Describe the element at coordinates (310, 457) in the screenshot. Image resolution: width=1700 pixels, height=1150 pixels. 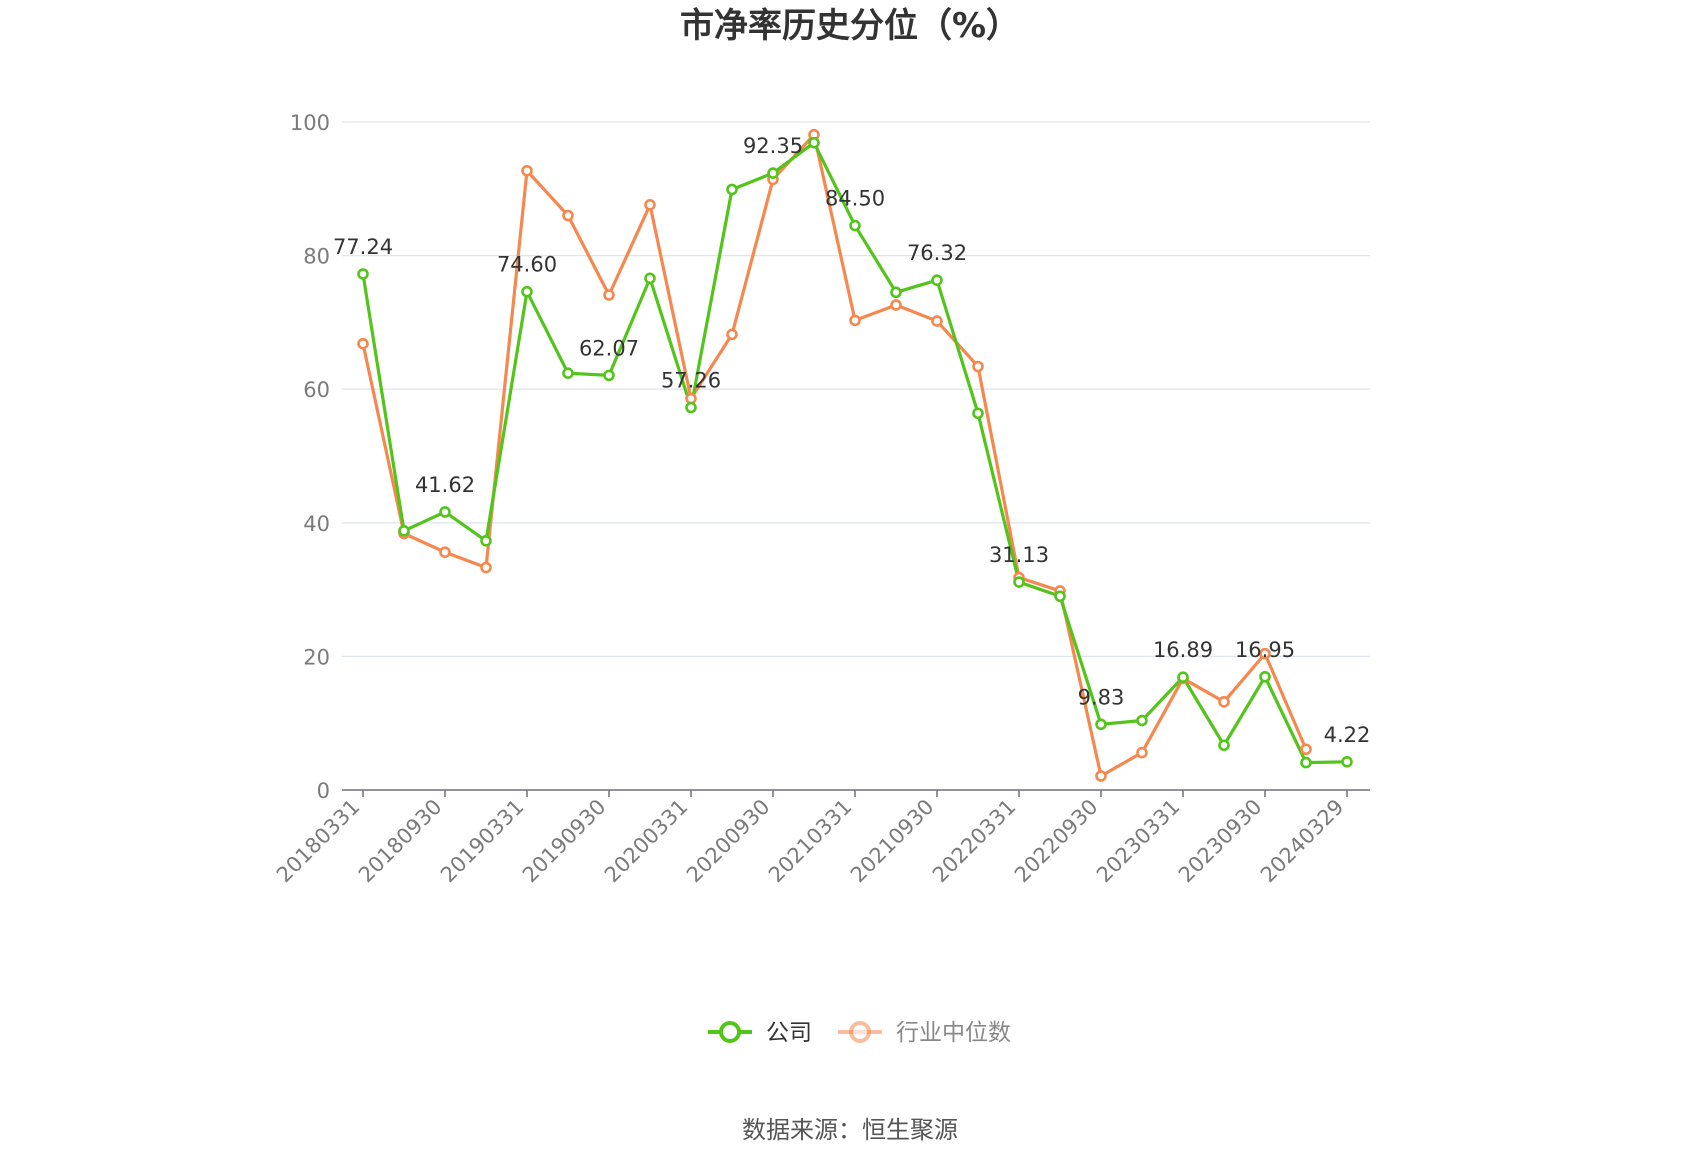
I see `y-axis: 0 20 40 60 80 100` at that location.